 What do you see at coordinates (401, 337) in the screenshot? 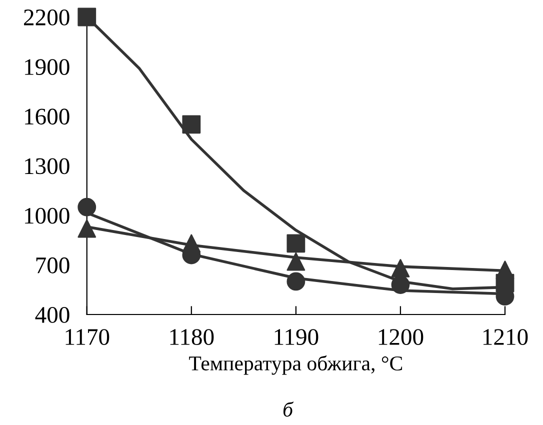
I see `x-tick-label: 1200` at bounding box center [401, 337].